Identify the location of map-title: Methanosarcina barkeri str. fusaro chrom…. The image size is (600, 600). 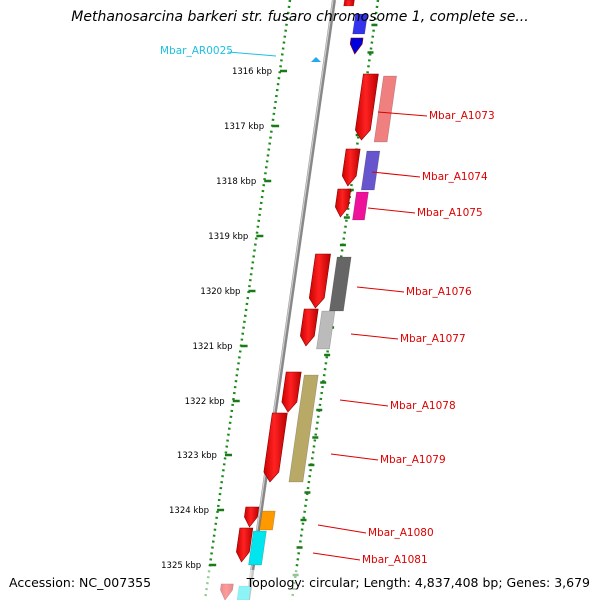
(300, 17).